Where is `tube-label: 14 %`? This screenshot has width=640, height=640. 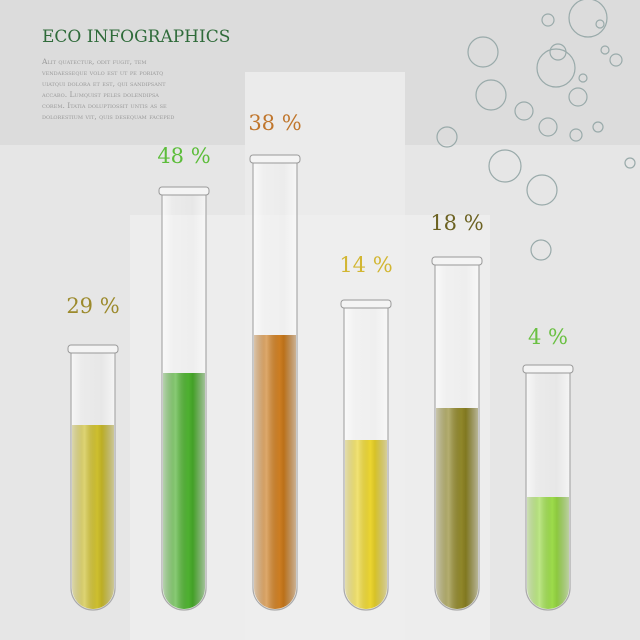
tube-label: 14 % is located at coordinates (365, 265).